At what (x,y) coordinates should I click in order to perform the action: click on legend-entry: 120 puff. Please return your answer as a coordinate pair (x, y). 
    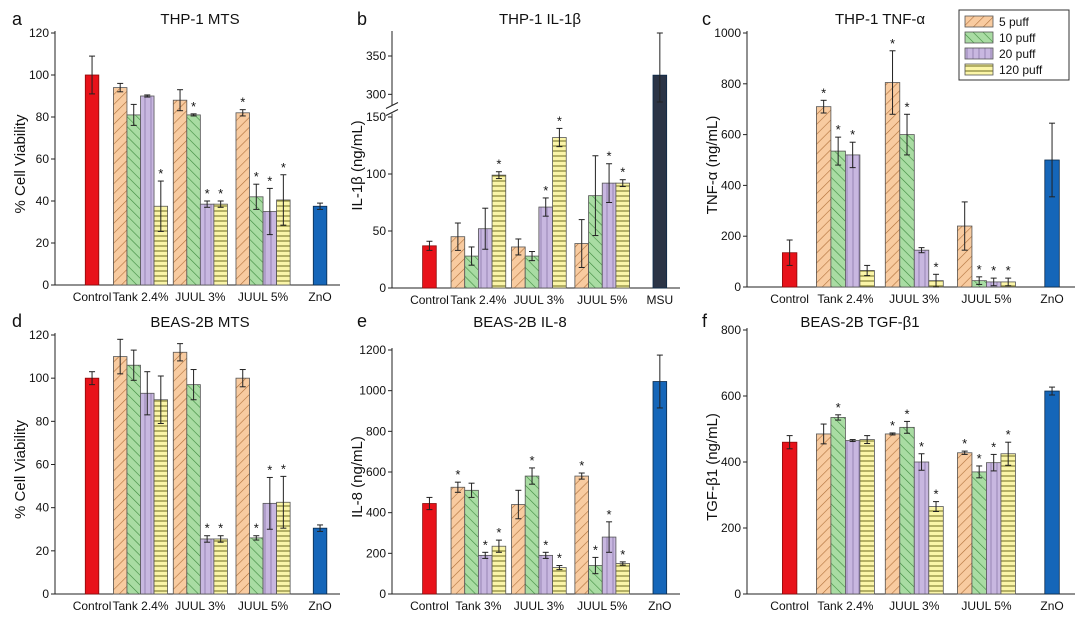
    Looking at the image, I should click on (1021, 70).